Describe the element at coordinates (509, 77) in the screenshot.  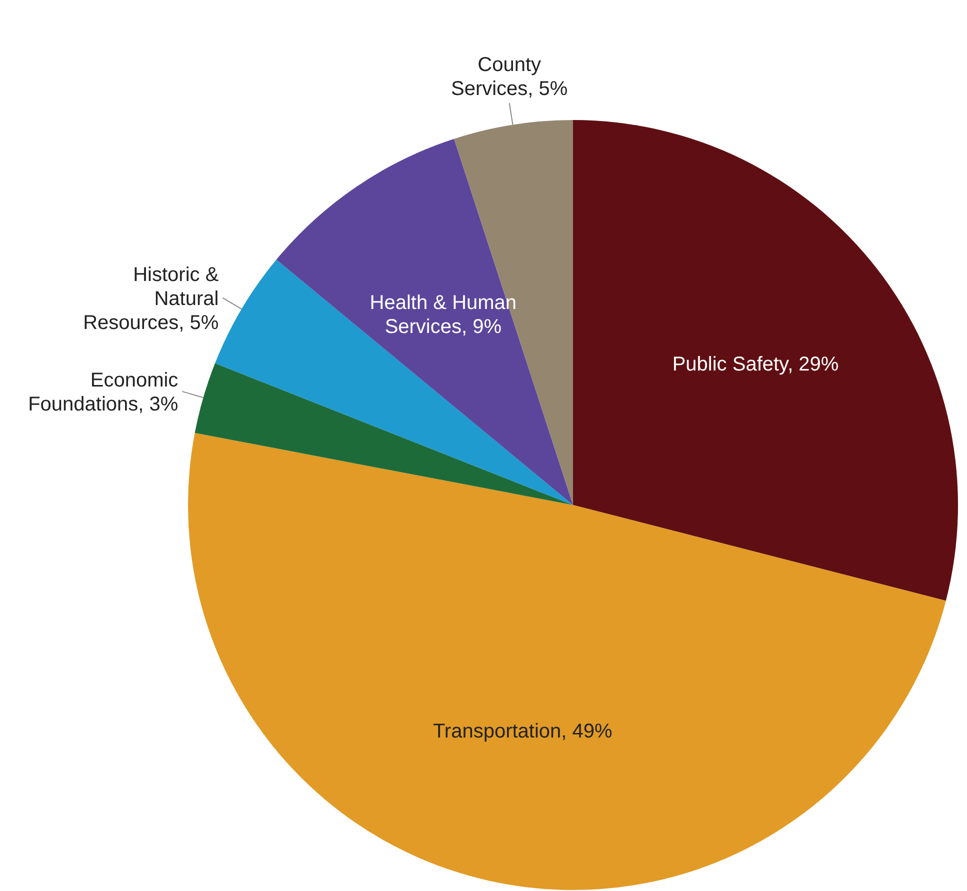
I see `slice-label: County Services, 5%` at that location.